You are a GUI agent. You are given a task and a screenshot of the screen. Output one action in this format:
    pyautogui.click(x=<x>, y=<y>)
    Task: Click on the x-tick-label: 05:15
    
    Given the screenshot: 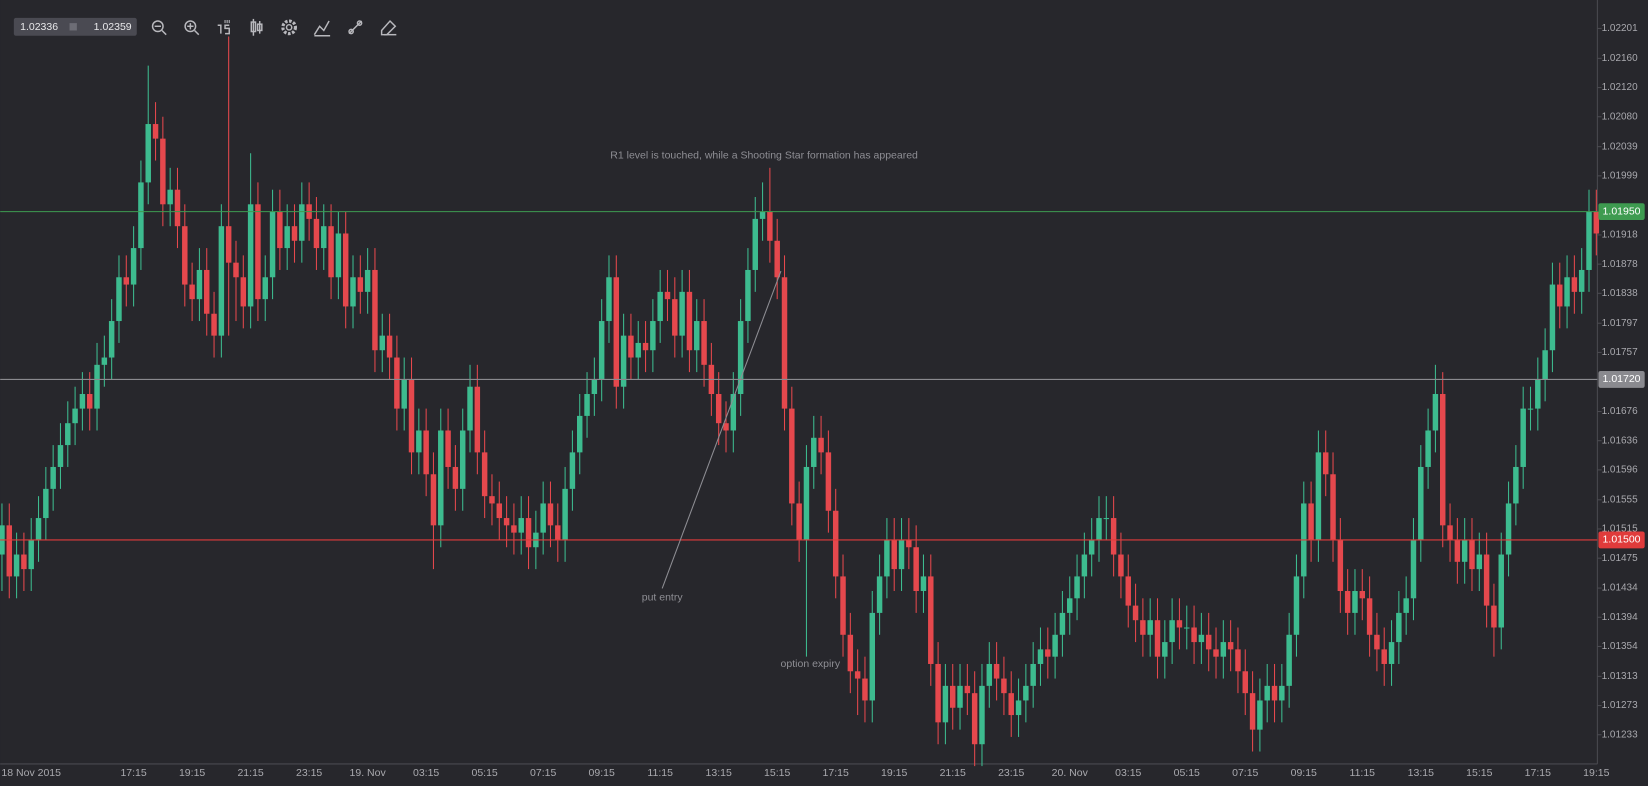 What is the action you would take?
    pyautogui.click(x=1187, y=773)
    